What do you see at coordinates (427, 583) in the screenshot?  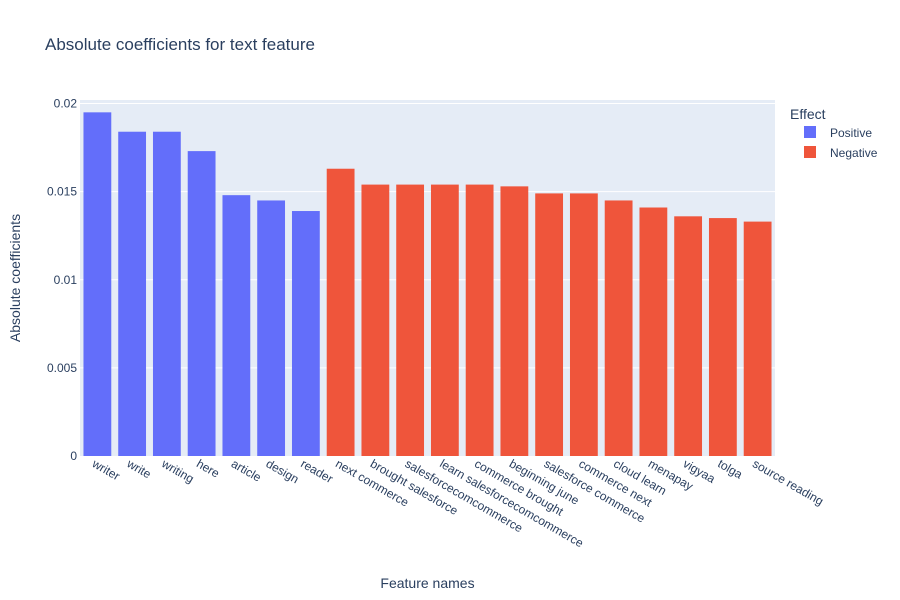 I see `x-axis-title: Feature names` at bounding box center [427, 583].